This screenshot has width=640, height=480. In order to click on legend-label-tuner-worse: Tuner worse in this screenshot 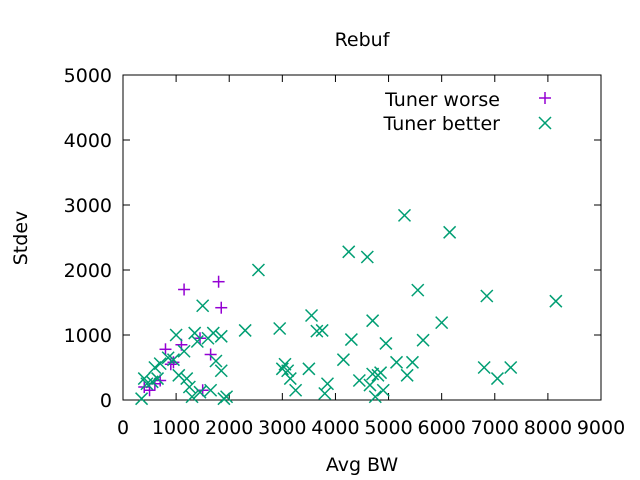, I will do `click(442, 100)`.